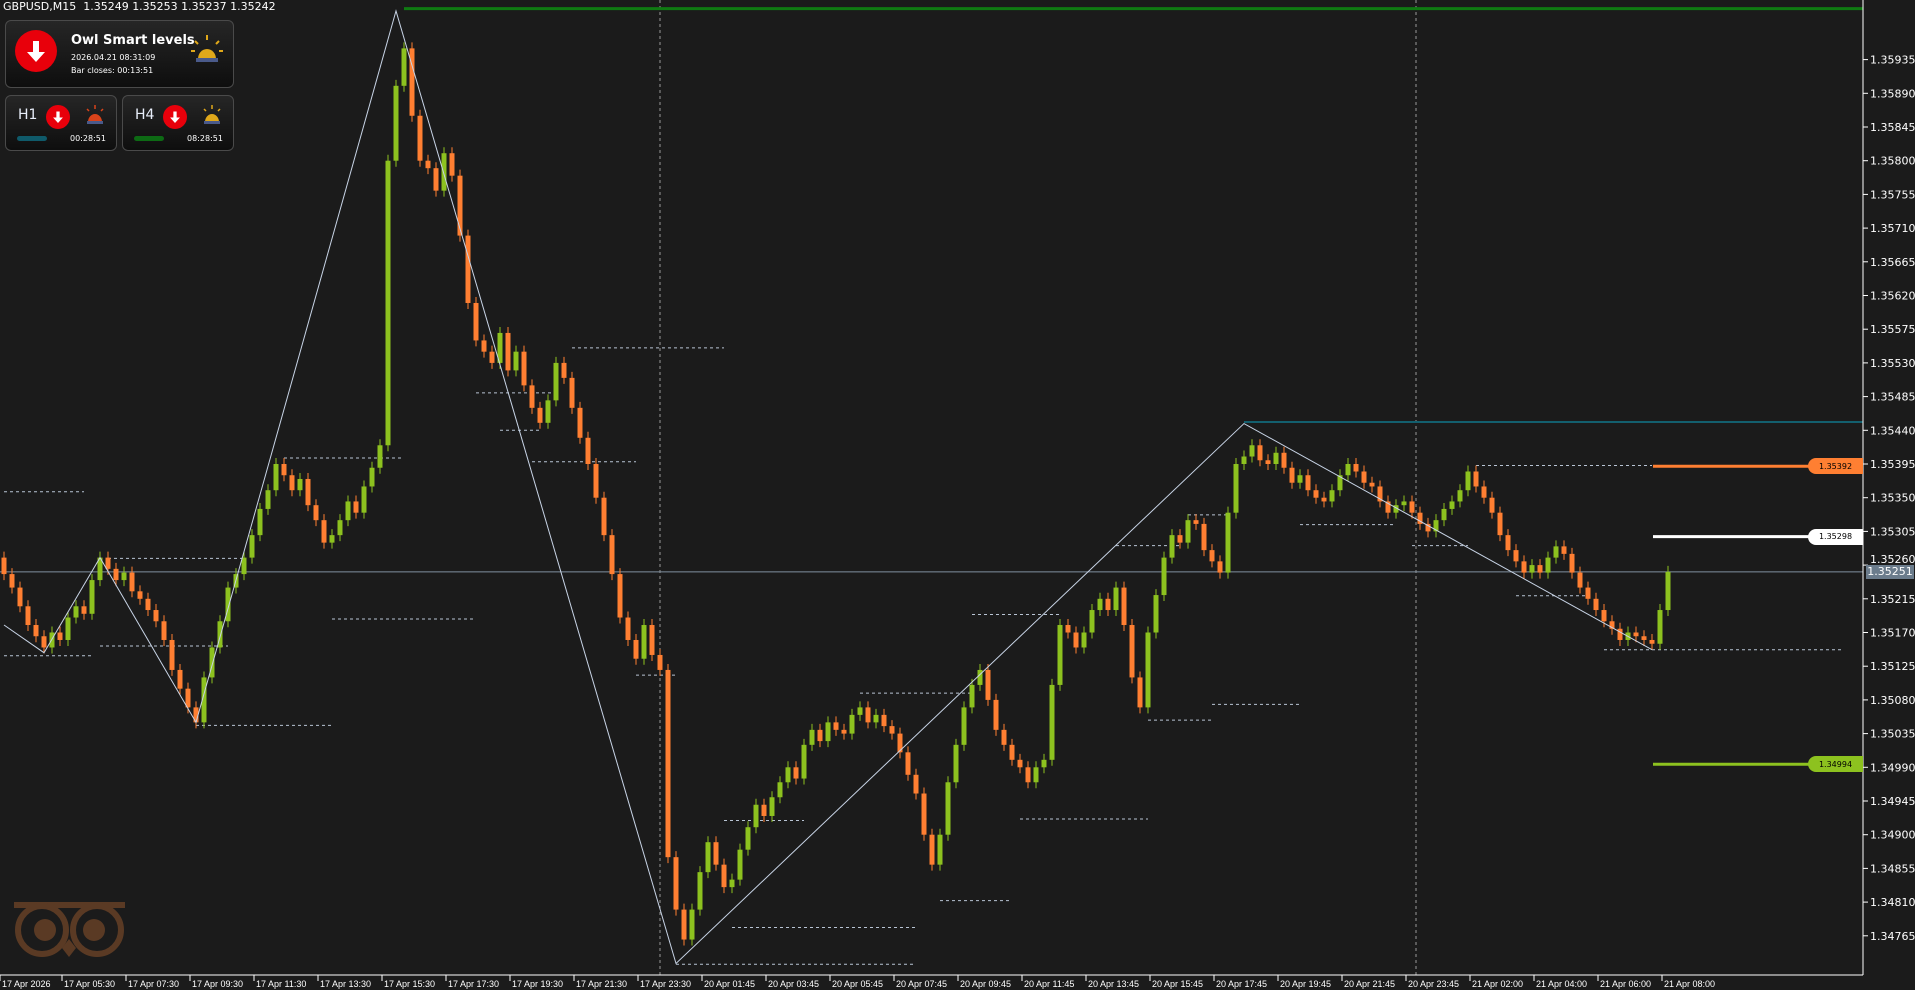 This screenshot has height=990, width=1915. I want to click on symbol-timeframe: GBPUSD,M15, so click(40, 6).